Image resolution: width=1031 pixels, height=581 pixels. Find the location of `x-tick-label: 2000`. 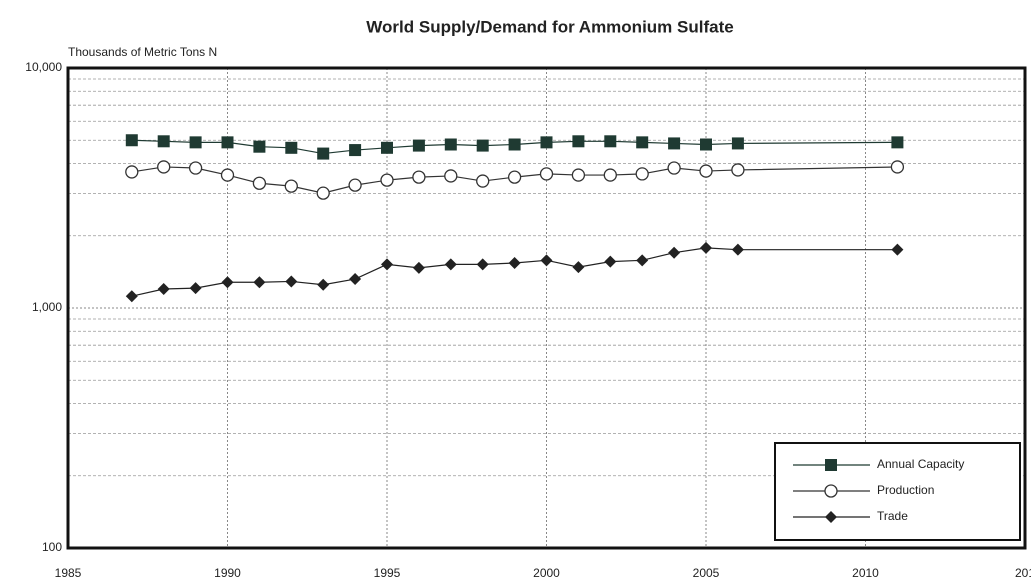

x-tick-label: 2000 is located at coordinates (546, 573).